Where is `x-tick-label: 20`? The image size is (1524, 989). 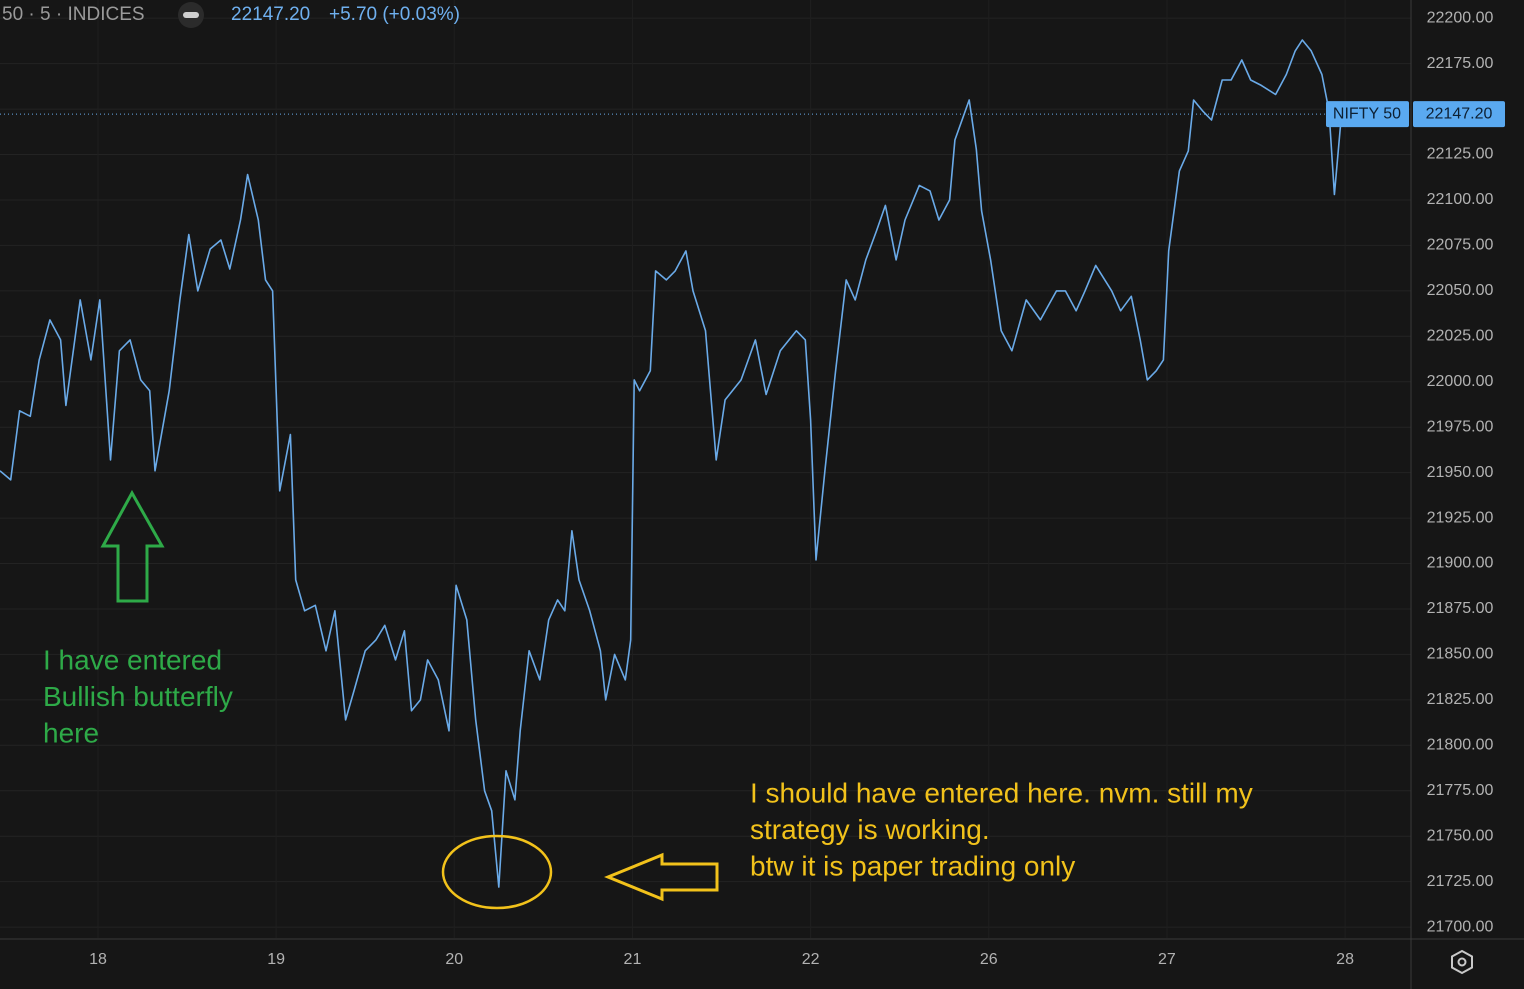
x-tick-label: 20 is located at coordinates (454, 959).